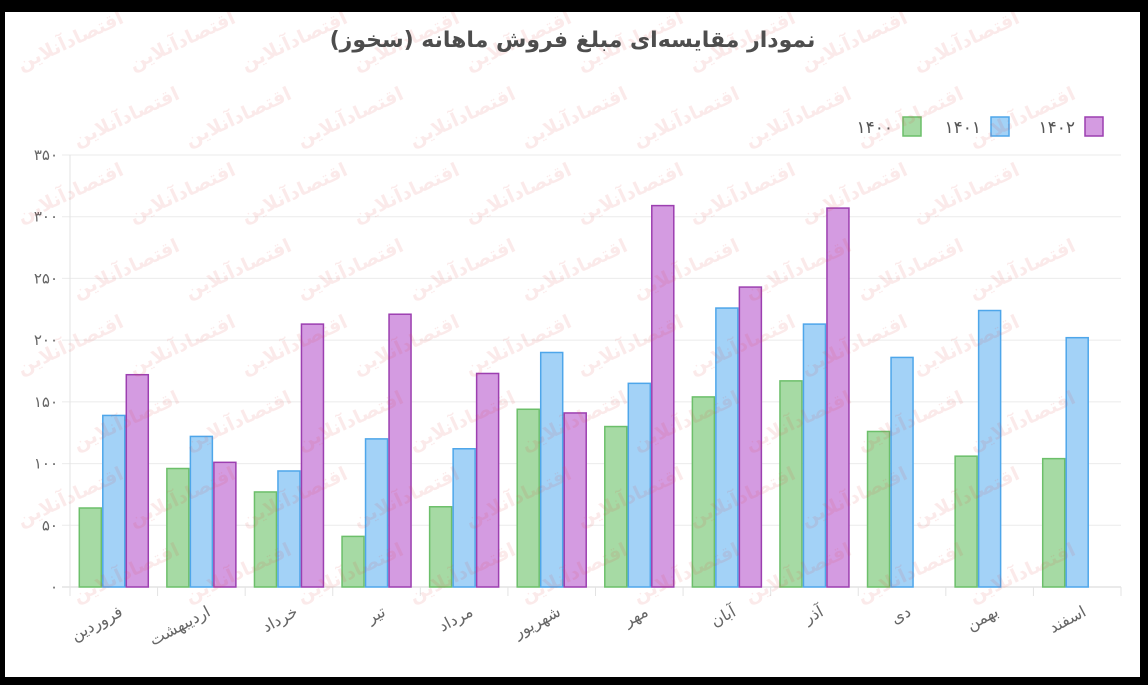 The height and width of the screenshot is (685, 1148). I want to click on x-tick-label: آبان, so click(723, 615).